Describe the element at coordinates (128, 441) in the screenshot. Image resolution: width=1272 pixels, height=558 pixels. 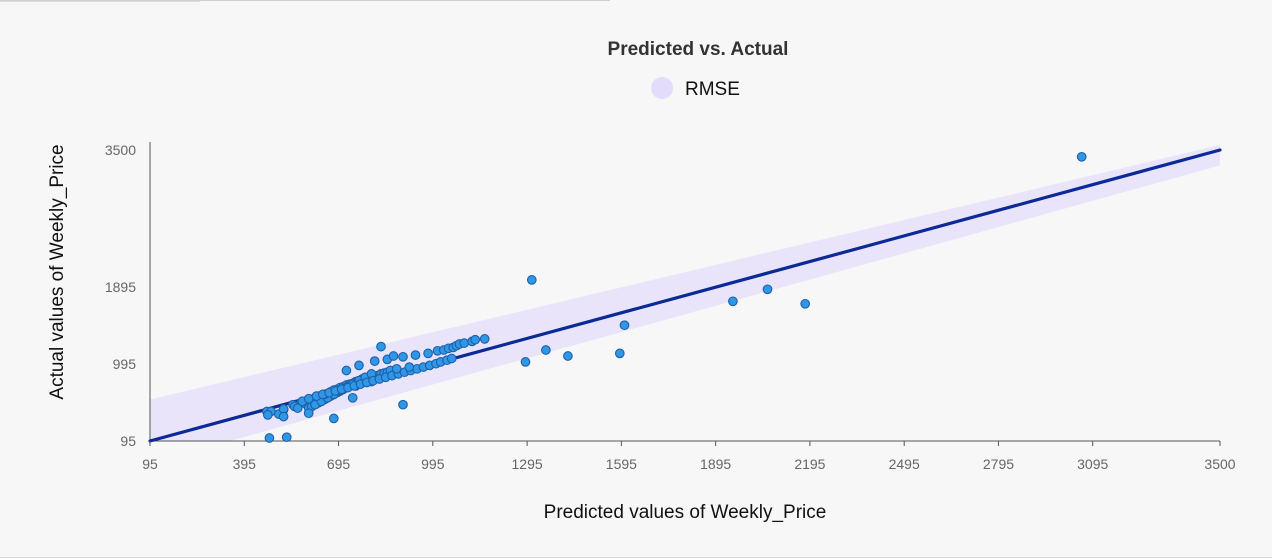
I see `y-tick-label: 95` at that location.